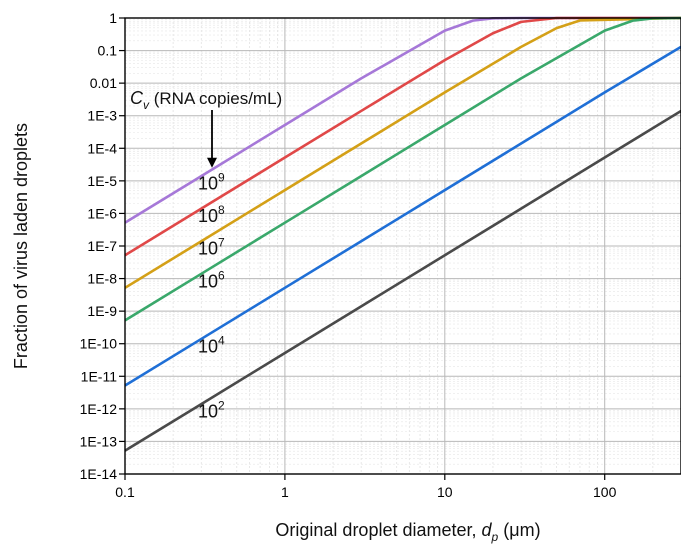 The height and width of the screenshot is (546, 681). What do you see at coordinates (103, 83) in the screenshot?
I see `y-tick-label: 0.01` at bounding box center [103, 83].